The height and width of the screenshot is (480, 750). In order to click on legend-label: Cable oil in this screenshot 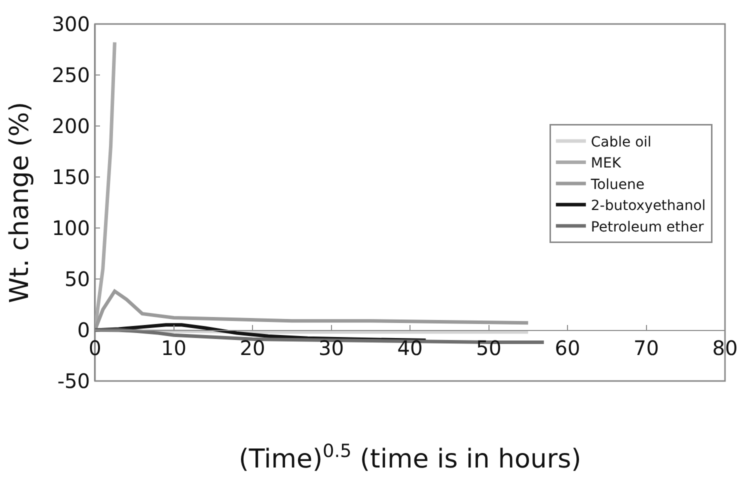, I will do `click(621, 142)`.